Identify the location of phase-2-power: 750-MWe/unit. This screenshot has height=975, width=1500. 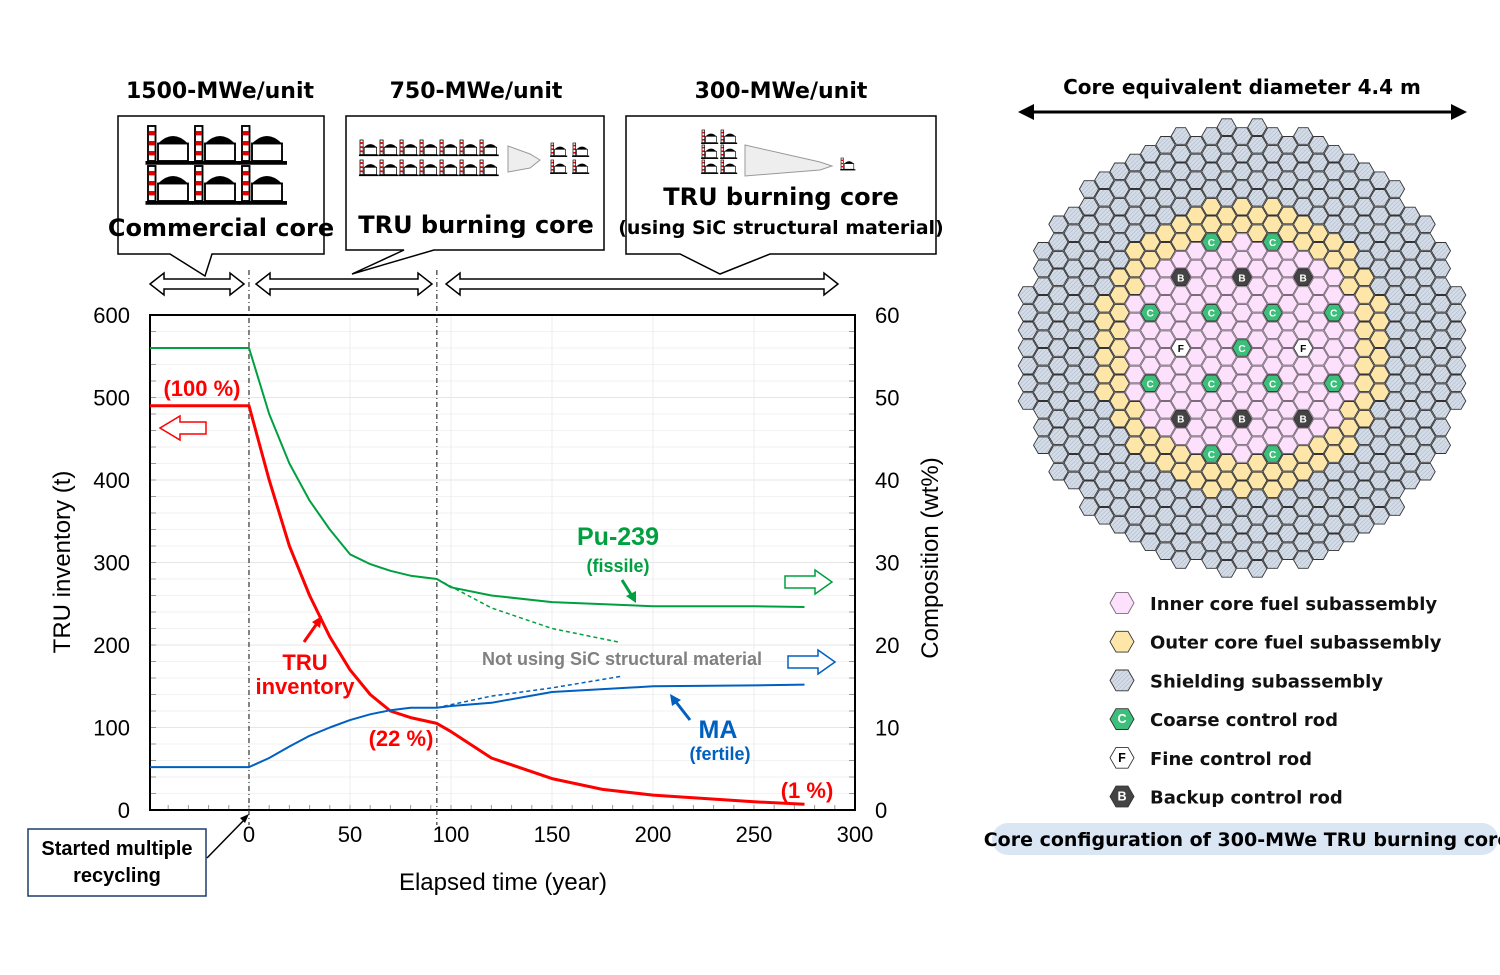
(476, 91).